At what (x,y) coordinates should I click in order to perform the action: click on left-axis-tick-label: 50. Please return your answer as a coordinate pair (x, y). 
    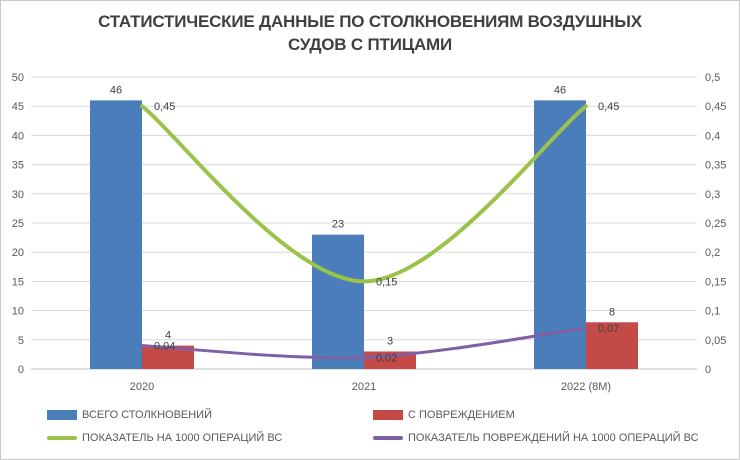
    Looking at the image, I should click on (18, 78).